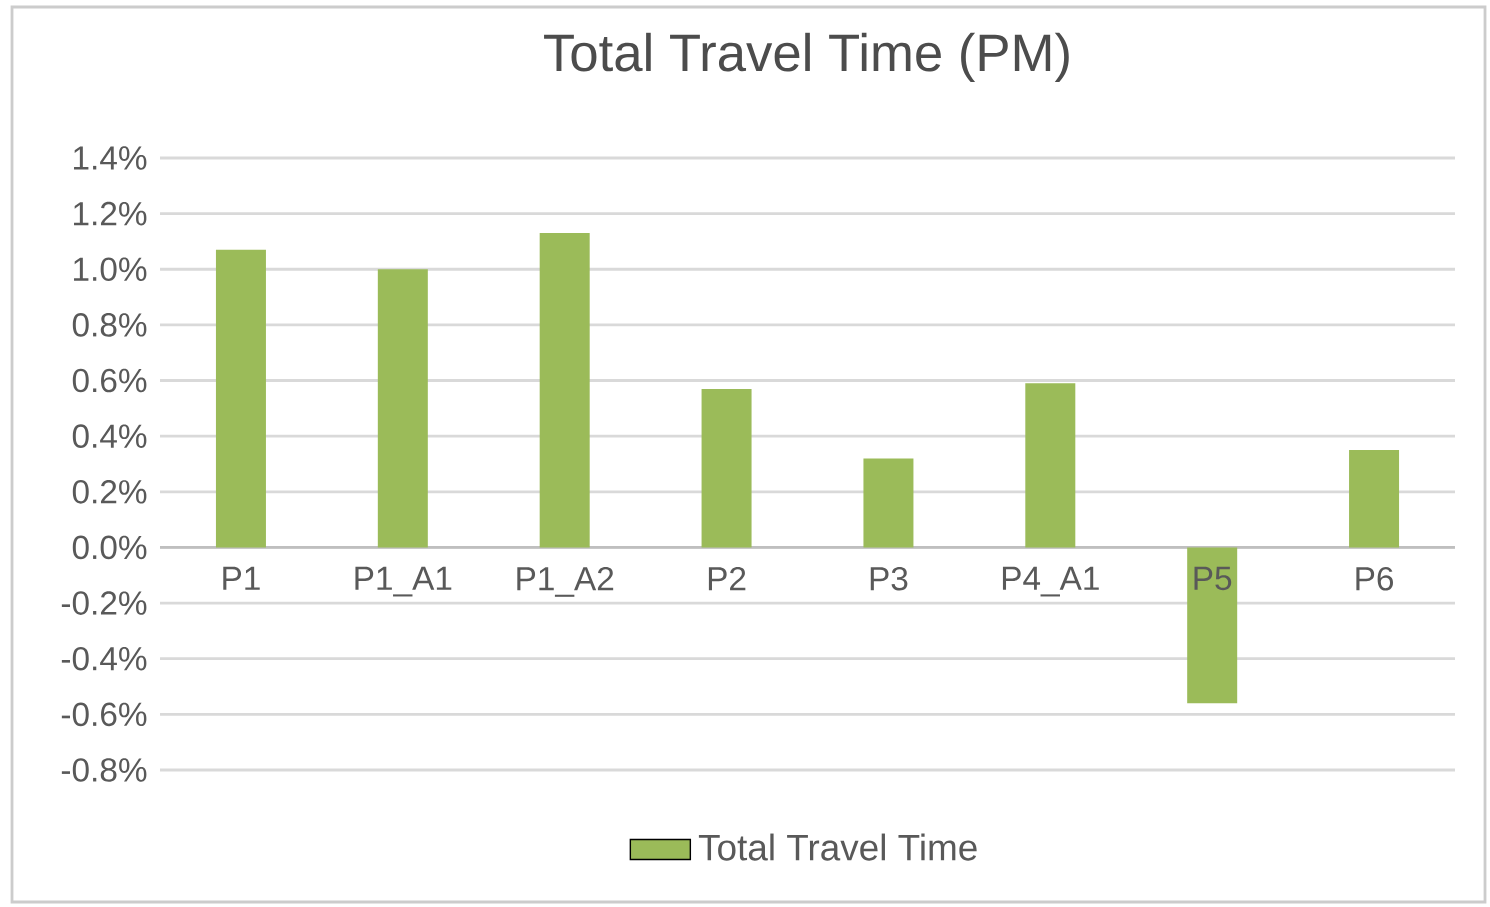 This screenshot has width=1490, height=907. Describe the element at coordinates (1374, 578) in the screenshot. I see `x-tick-label: P6` at that location.